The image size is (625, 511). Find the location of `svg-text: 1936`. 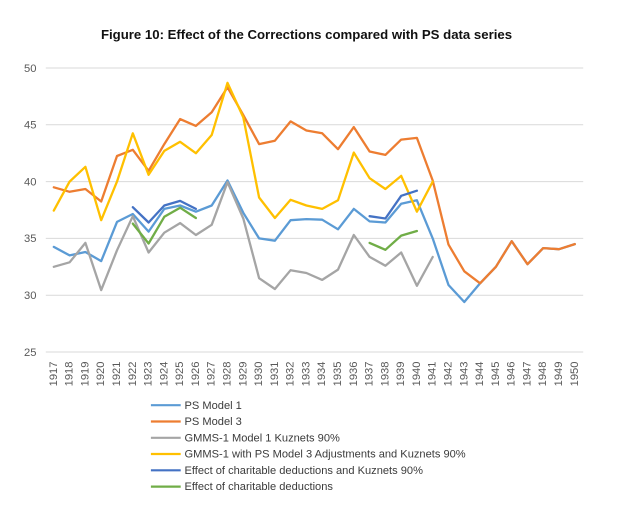

svg-text: 1936 is located at coordinates (354, 374).